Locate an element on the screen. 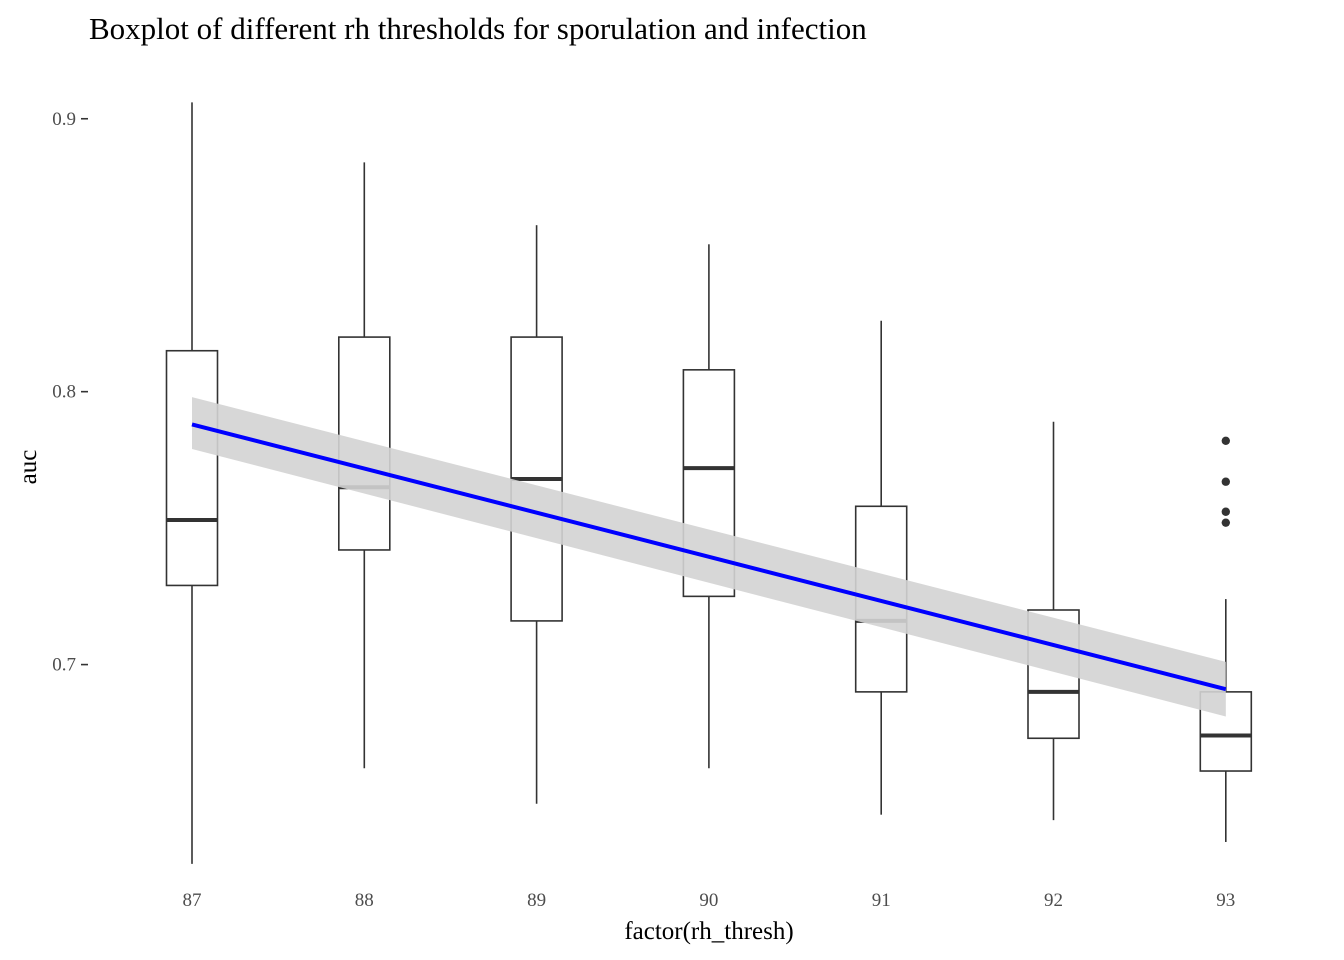  x-tick-label: 92 is located at coordinates (1053, 900).